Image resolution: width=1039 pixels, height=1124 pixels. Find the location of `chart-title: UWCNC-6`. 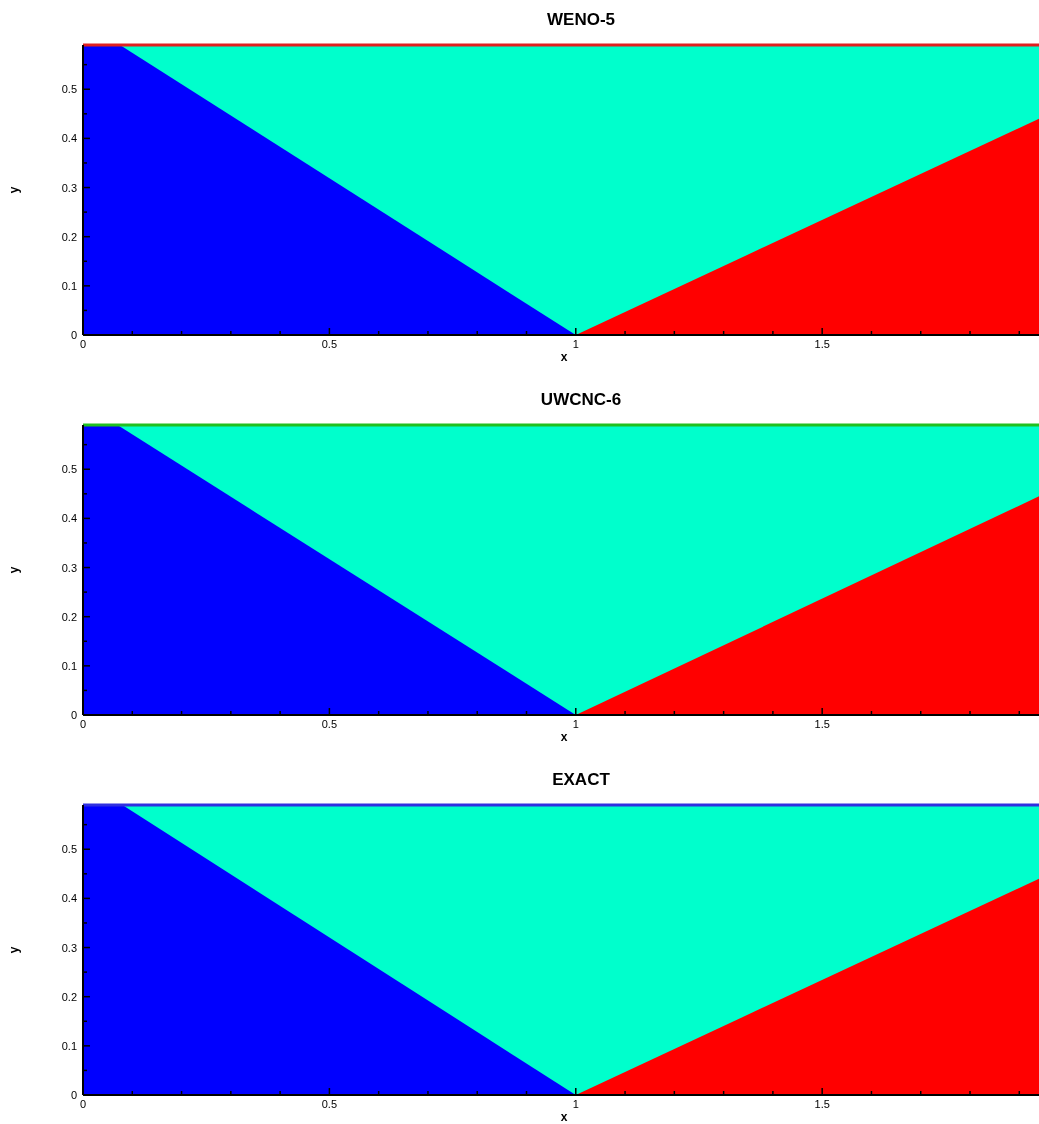

chart-title: UWCNC-6 is located at coordinates (581, 399).